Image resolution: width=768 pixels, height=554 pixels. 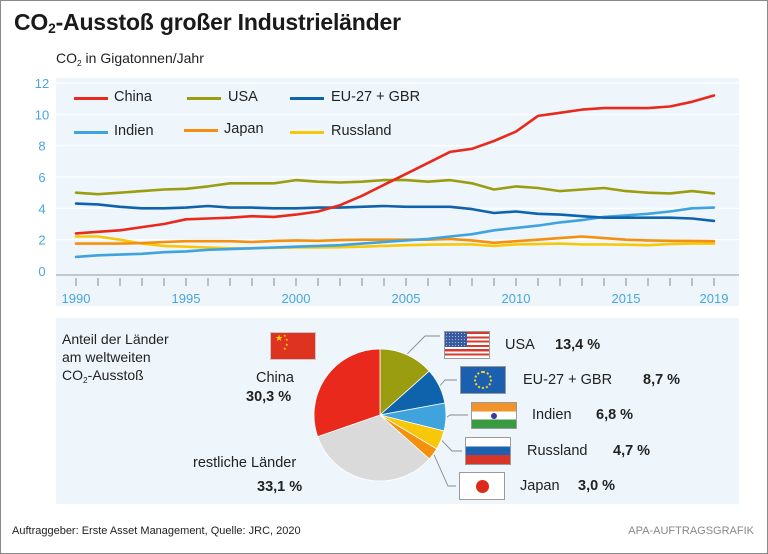 What do you see at coordinates (568, 380) in the screenshot?
I see `pie-label-eu-name: EU-27 + GBR` at bounding box center [568, 380].